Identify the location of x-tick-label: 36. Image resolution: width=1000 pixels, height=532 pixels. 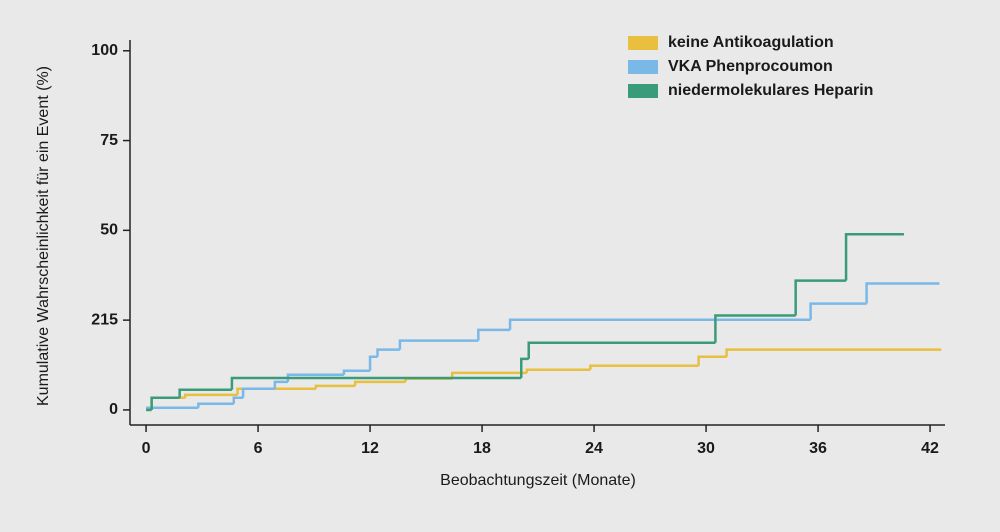
(818, 448).